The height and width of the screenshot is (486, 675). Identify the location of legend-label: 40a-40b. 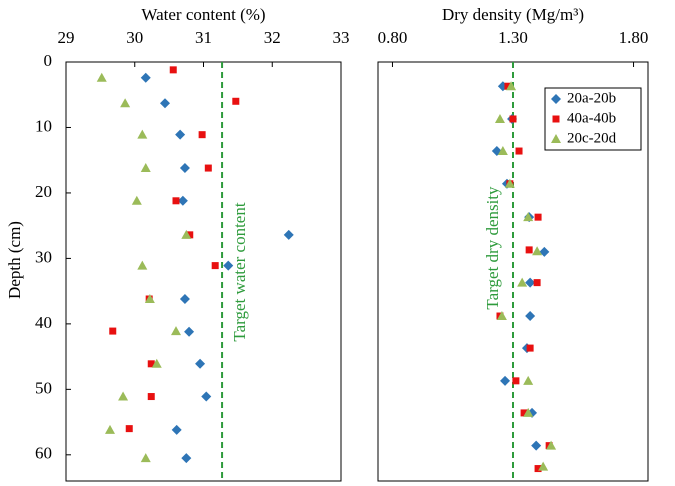
(591, 118).